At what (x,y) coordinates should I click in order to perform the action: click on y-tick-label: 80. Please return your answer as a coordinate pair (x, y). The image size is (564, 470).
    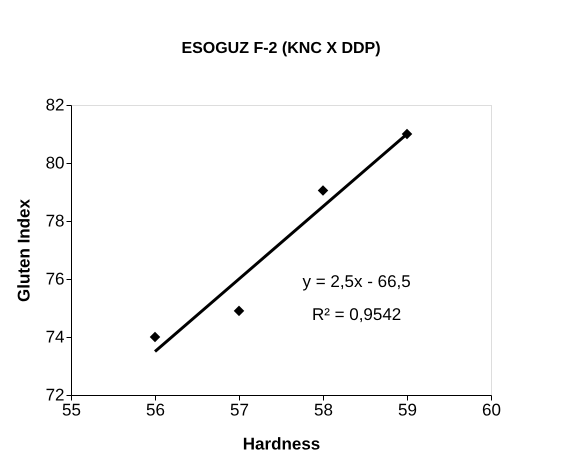
    Looking at the image, I should click on (55, 163).